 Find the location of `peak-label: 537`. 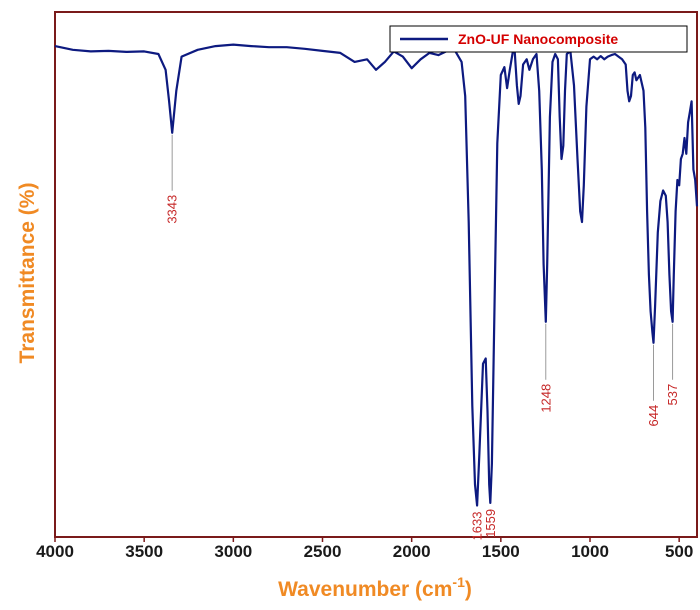

peak-label: 537 is located at coordinates (672, 395).